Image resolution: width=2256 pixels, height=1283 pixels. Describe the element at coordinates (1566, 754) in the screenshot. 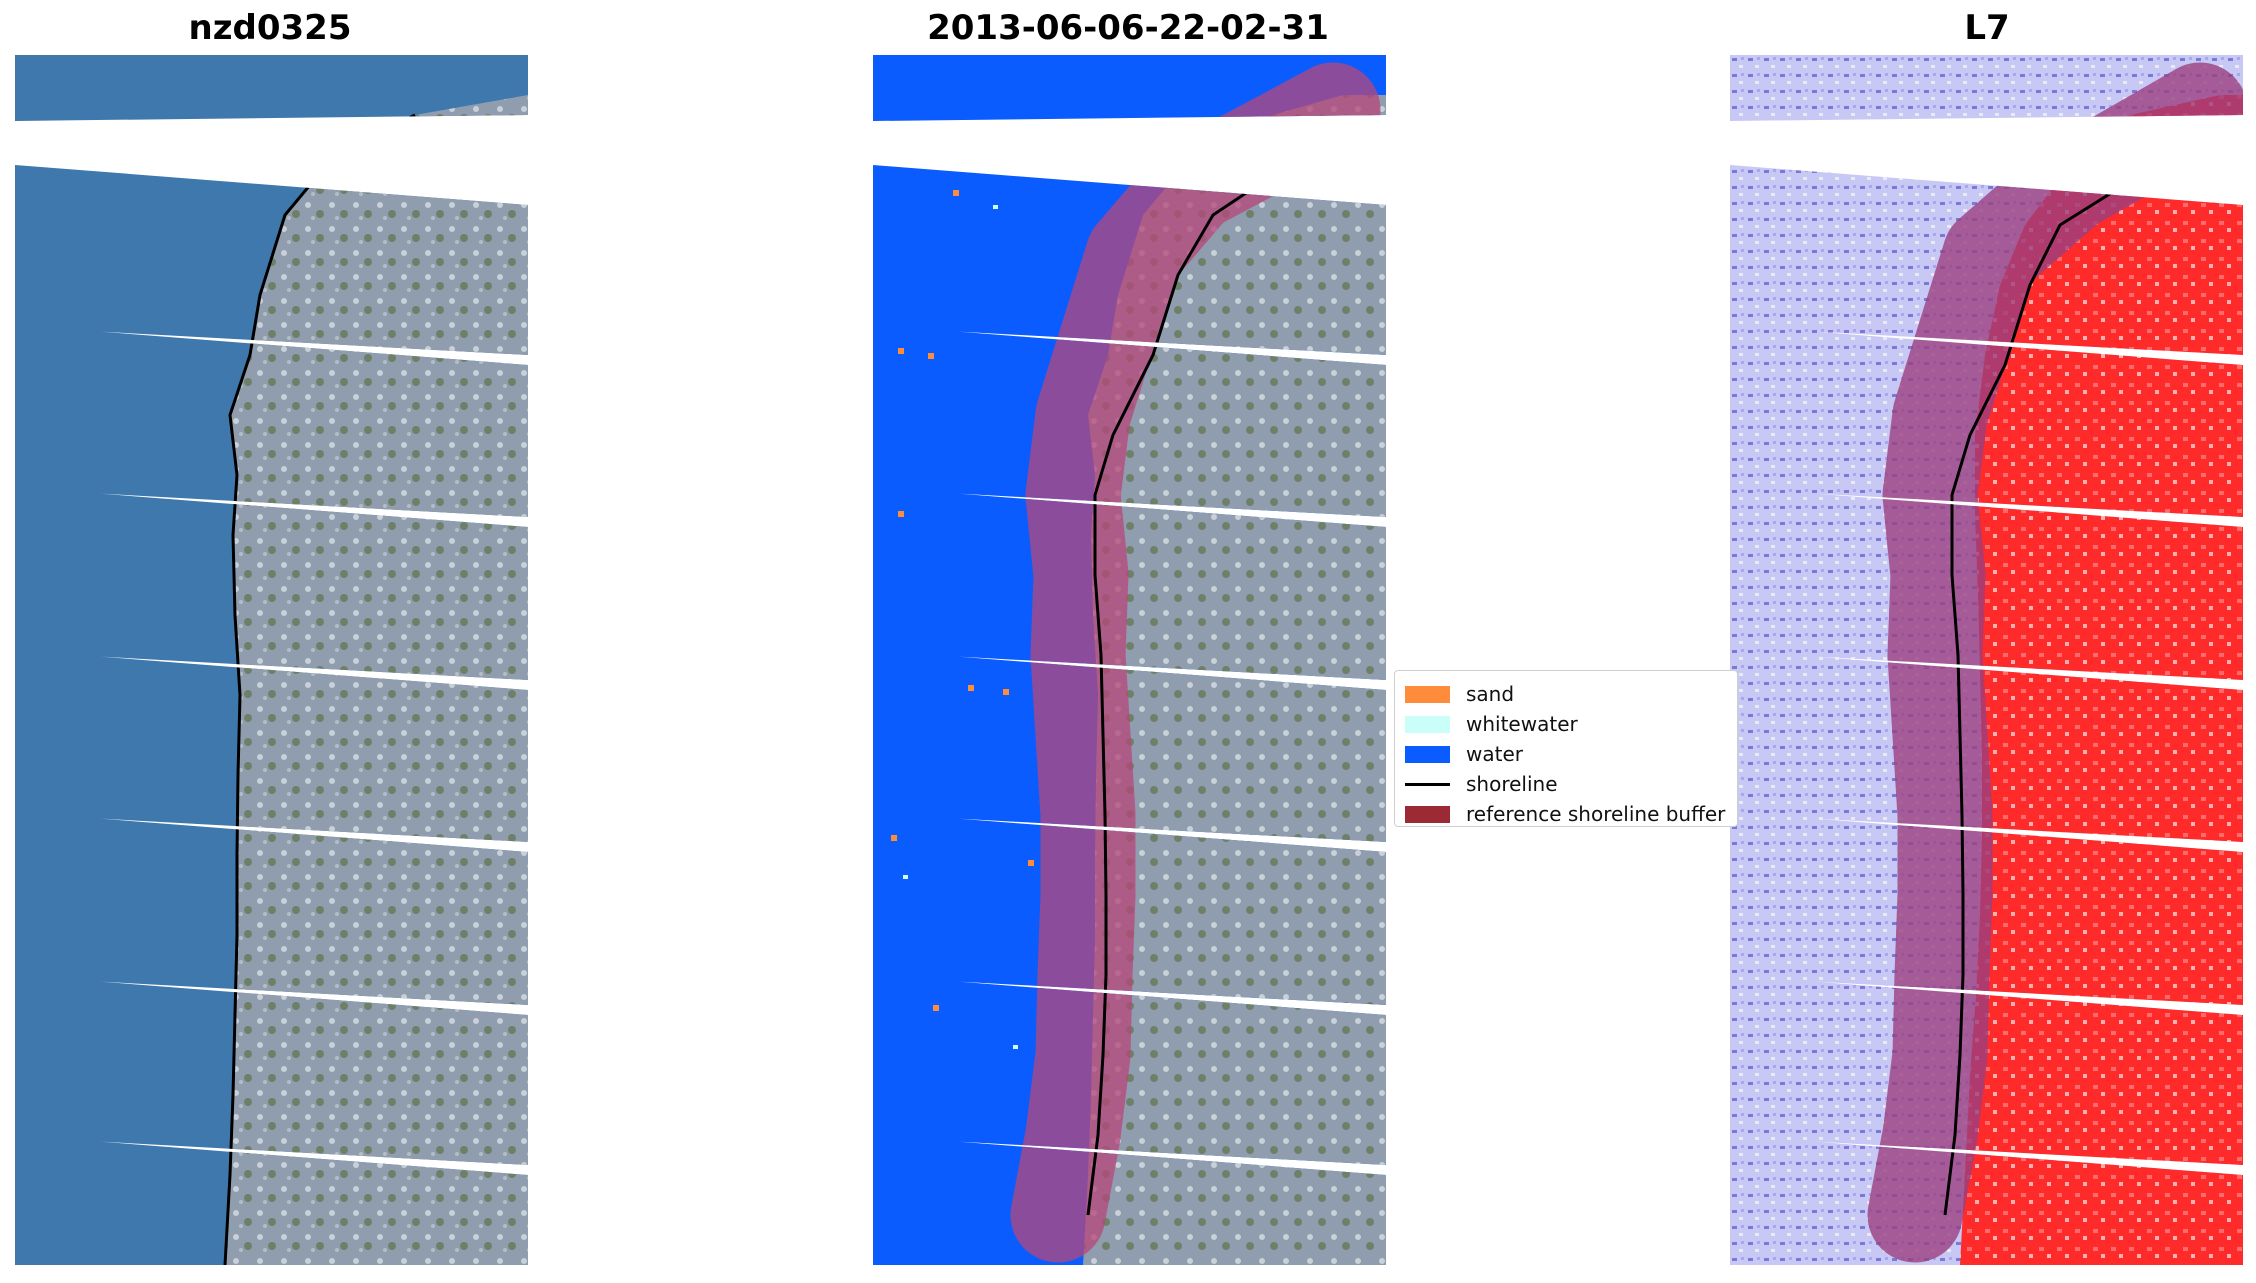

I see `legend-item-water: water` at that location.